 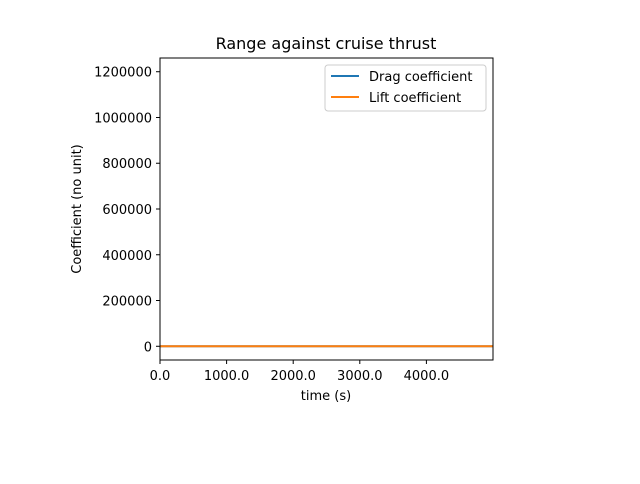 I want to click on x-axis: 0.0 1000.0 2000.0 3000.0 4000.0, so click(x=299, y=372).